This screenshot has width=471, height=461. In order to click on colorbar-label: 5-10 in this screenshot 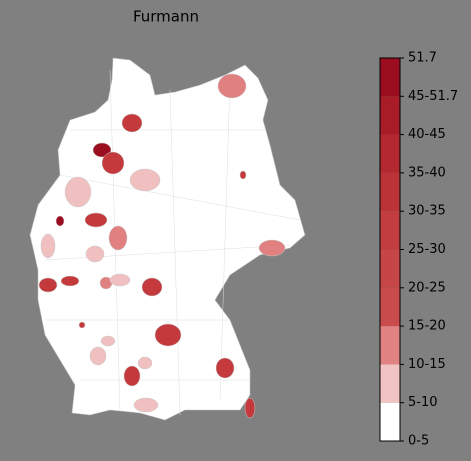, I will do `click(423, 402)`.